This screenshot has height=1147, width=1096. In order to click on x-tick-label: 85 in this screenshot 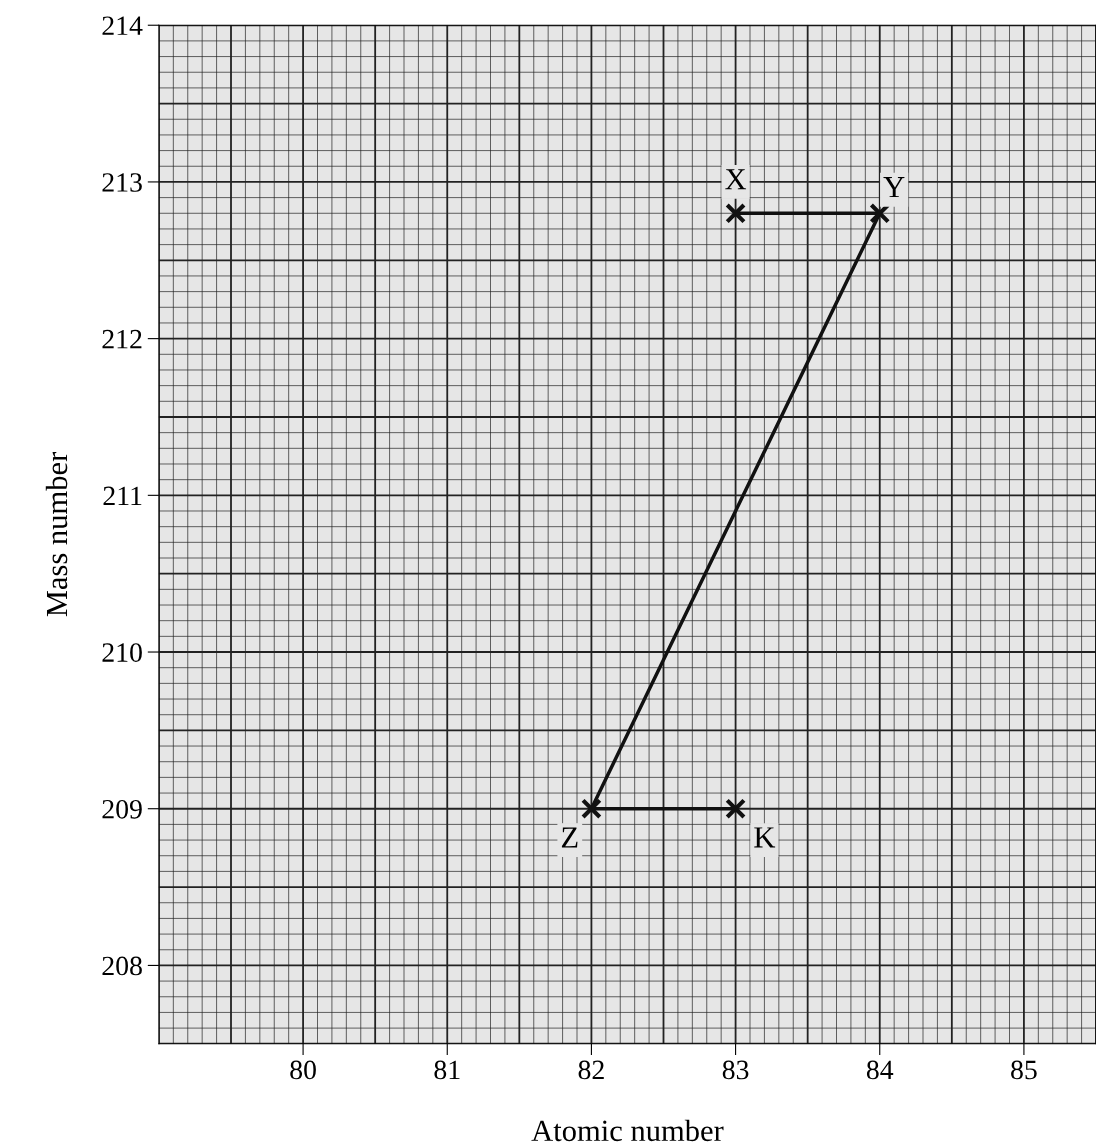, I will do `click(1024, 1070)`.